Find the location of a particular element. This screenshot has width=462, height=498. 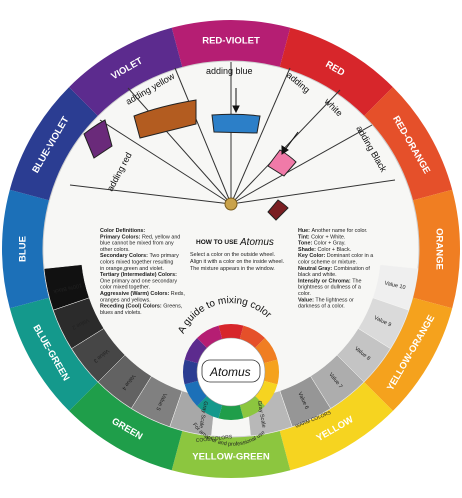

ring-segment-red-orange is located at coordinates (408, 144).